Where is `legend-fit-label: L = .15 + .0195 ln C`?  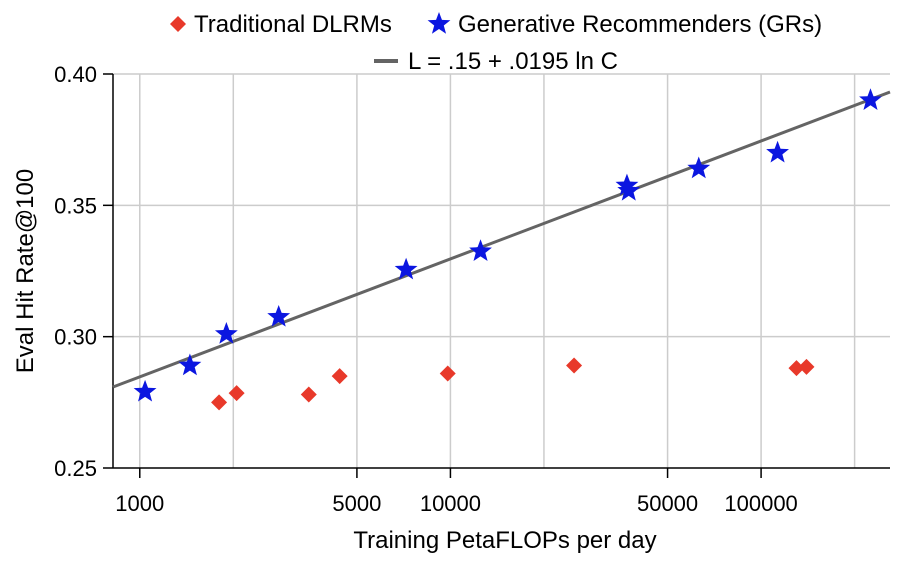 legend-fit-label: L = .15 + .0195 ln C is located at coordinates (513, 61).